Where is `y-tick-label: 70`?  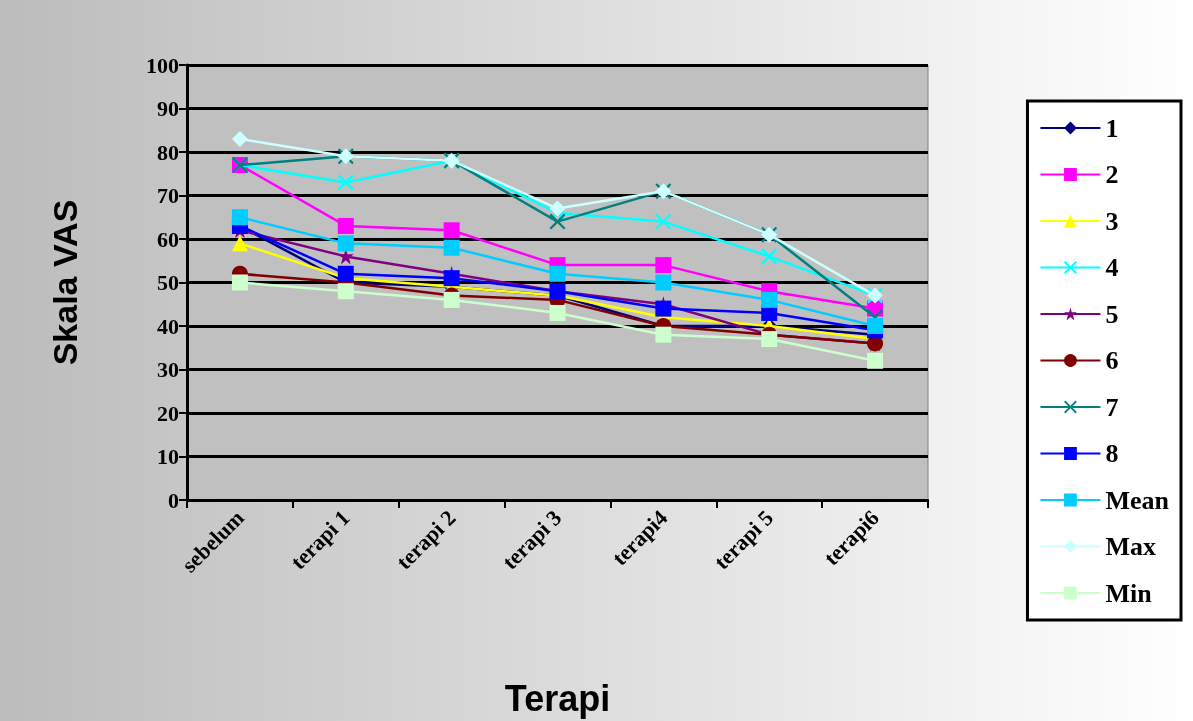
y-tick-label: 70 is located at coordinates (168, 195).